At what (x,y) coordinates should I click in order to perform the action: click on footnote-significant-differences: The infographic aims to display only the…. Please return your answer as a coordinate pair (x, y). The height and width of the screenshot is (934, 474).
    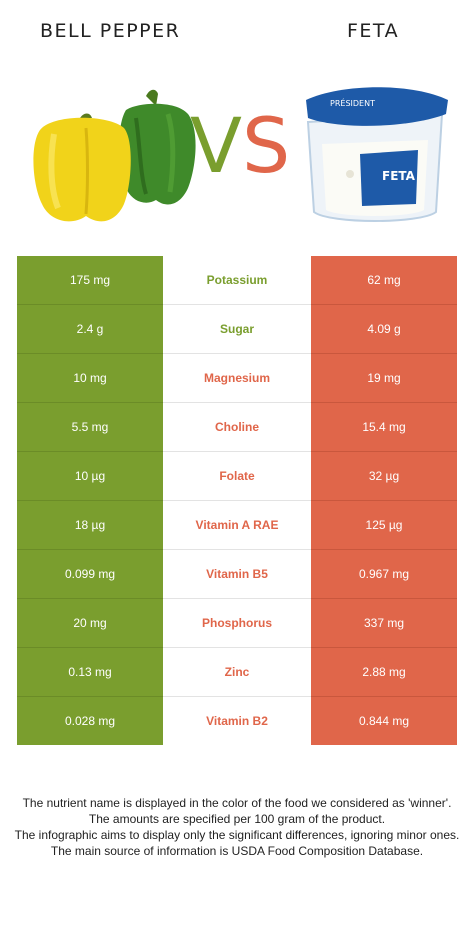
    Looking at the image, I should click on (237, 835).